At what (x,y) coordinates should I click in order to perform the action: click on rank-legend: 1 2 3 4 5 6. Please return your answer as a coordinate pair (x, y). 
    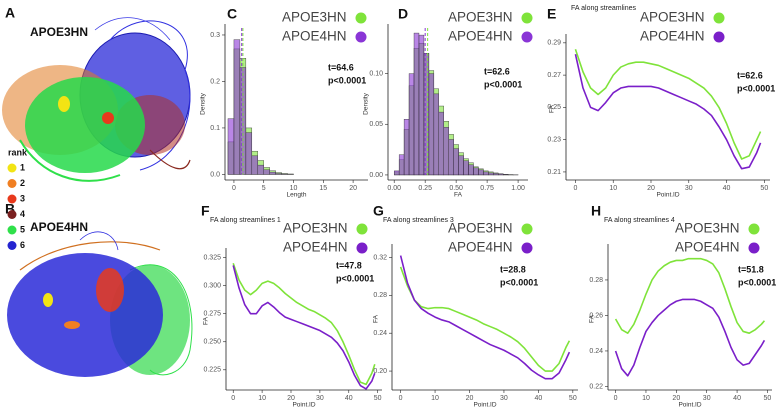
    Looking at the image, I should click on (16, 206).